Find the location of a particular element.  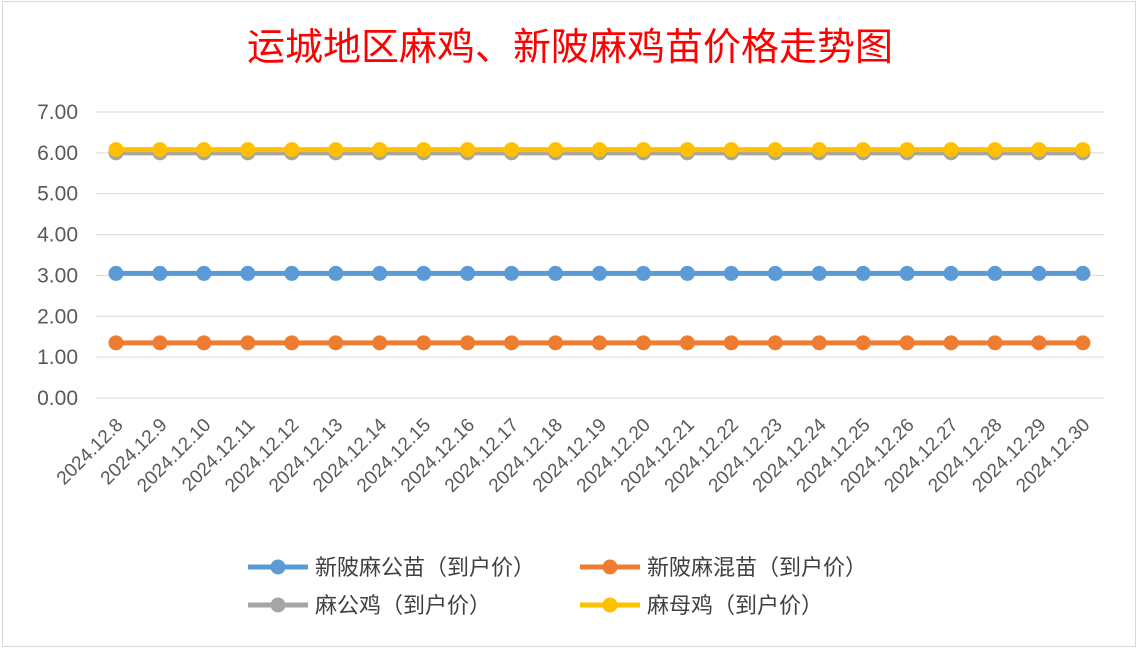

legend-item: 新陂麻混苗（到户价） is located at coordinates (723, 568).